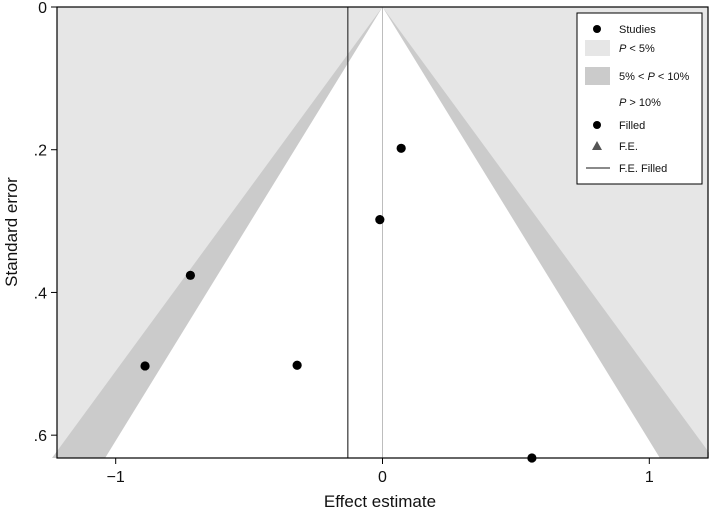  I want to click on y-tick-label: .6, so click(40, 436).